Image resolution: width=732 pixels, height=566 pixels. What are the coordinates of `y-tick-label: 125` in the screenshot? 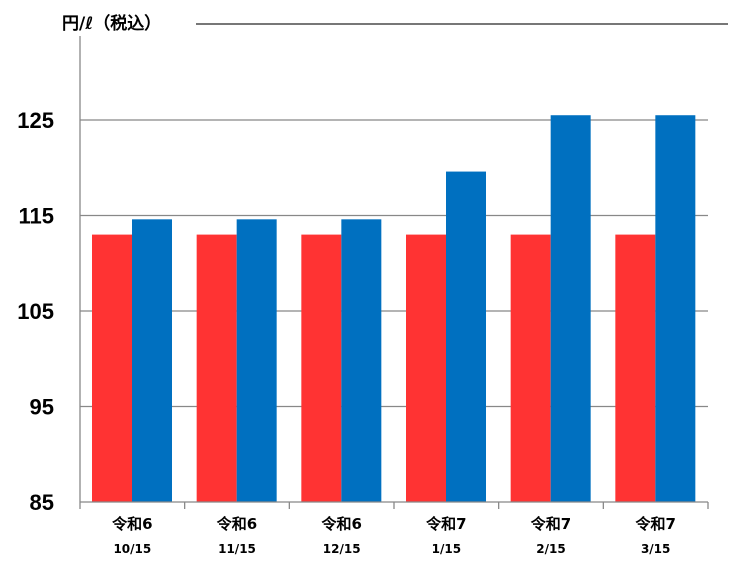 It's located at (35, 120).